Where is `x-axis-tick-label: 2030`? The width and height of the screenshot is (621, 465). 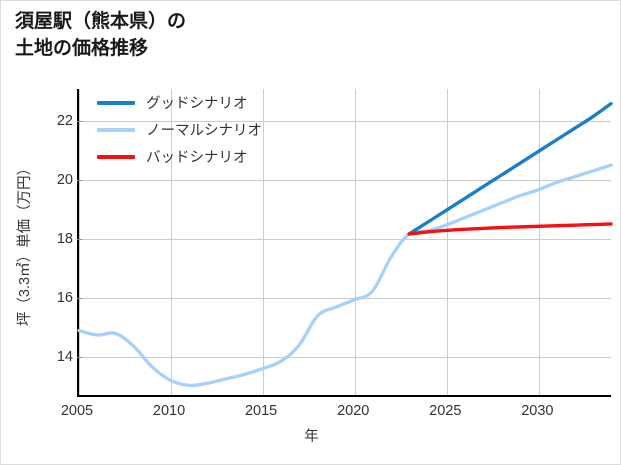 x-axis-tick-label: 2030 is located at coordinates (537, 411).